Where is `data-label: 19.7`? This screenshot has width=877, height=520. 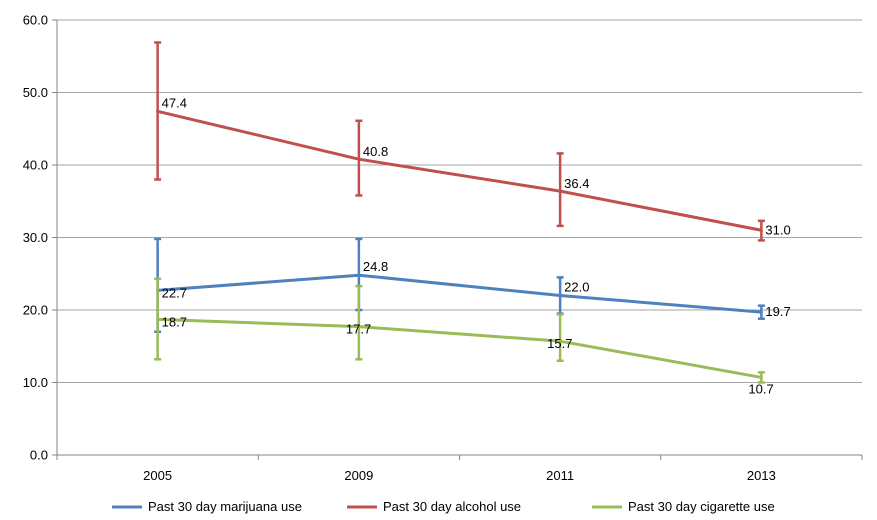
data-label: 19.7 is located at coordinates (777, 311).